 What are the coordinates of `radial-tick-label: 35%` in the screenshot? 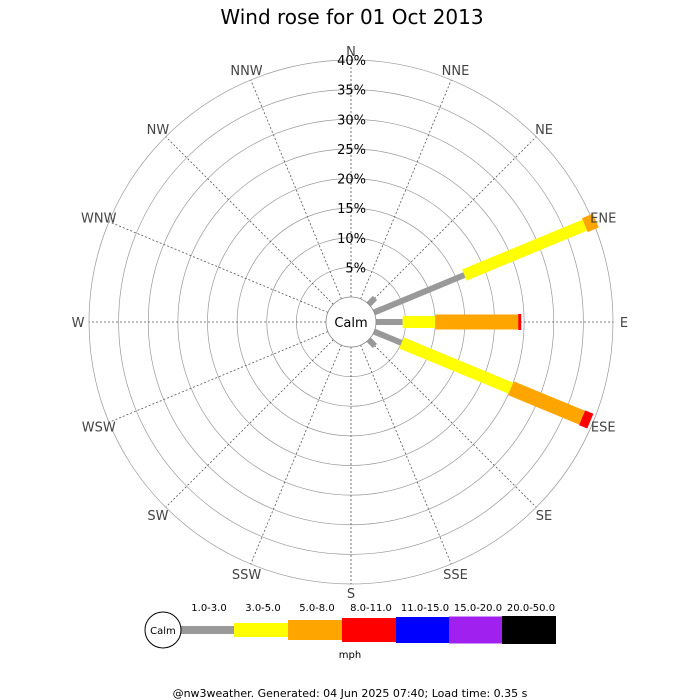 It's located at (351, 91).